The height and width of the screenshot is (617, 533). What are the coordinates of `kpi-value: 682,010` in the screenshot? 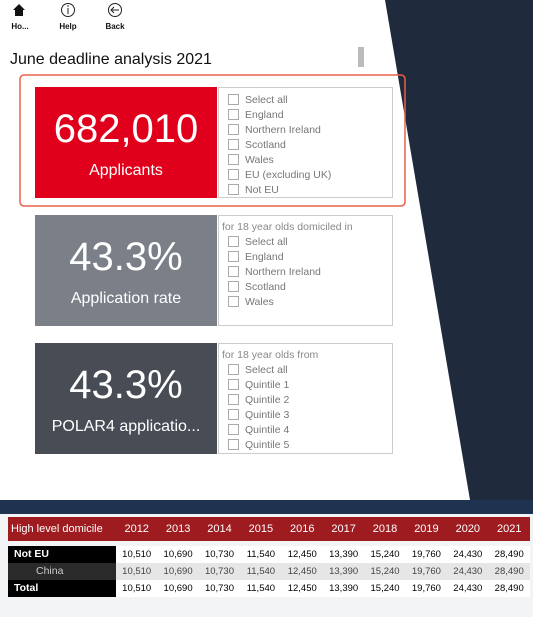 It's located at (126, 128).